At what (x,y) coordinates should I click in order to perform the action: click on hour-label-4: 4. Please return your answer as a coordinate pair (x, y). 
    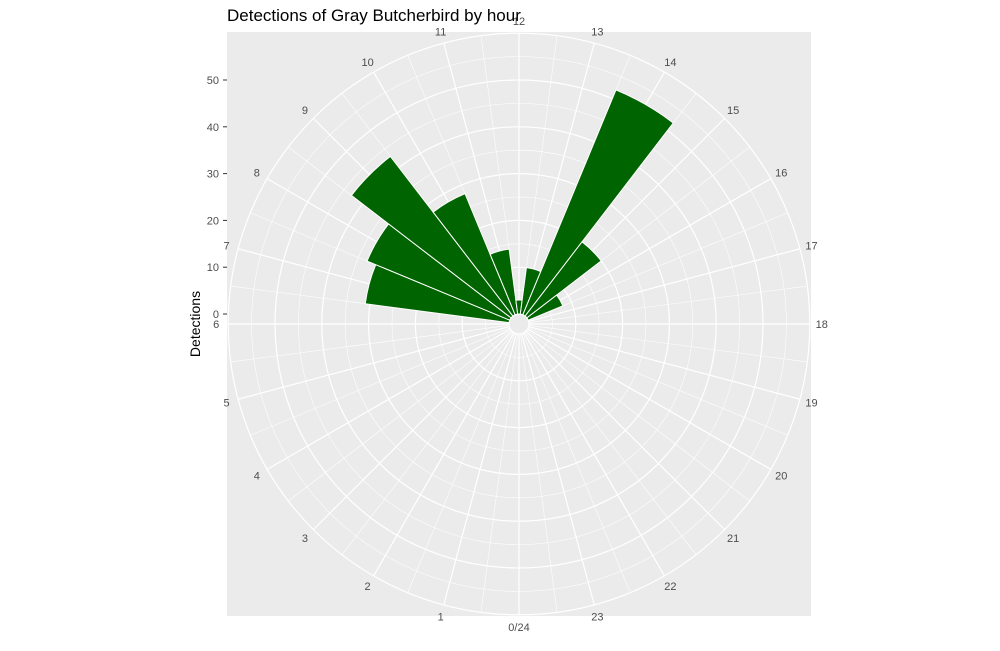
    Looking at the image, I should click on (257, 476).